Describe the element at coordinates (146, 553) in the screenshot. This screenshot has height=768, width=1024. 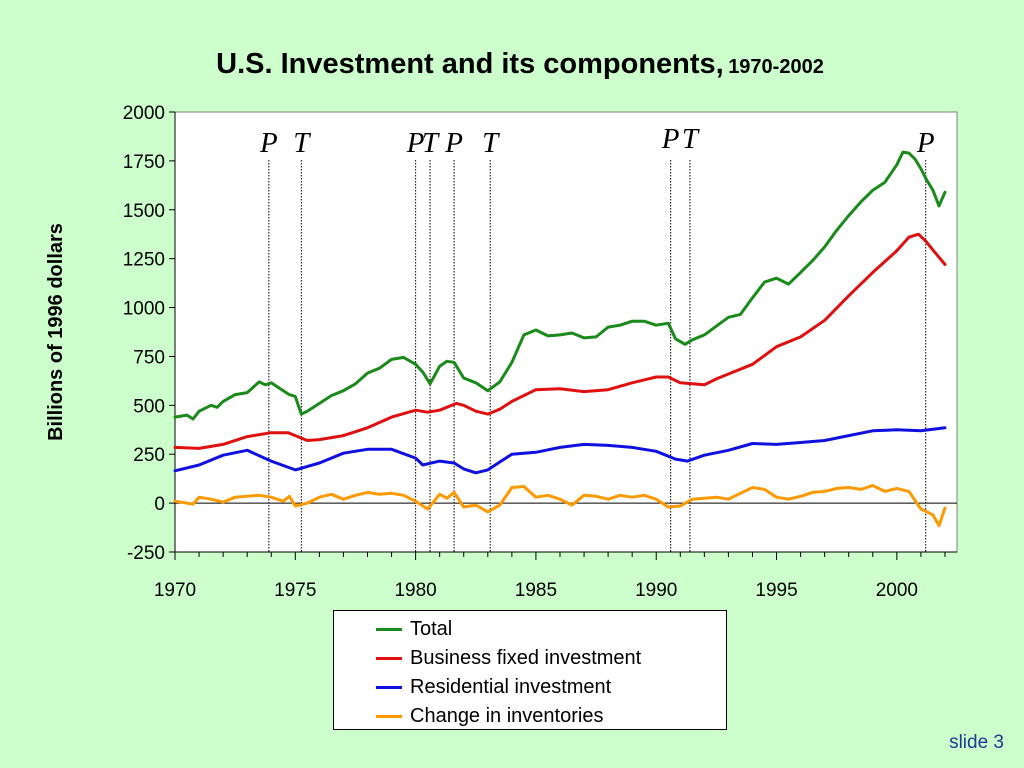
I see `y-tick-label: -250` at that location.